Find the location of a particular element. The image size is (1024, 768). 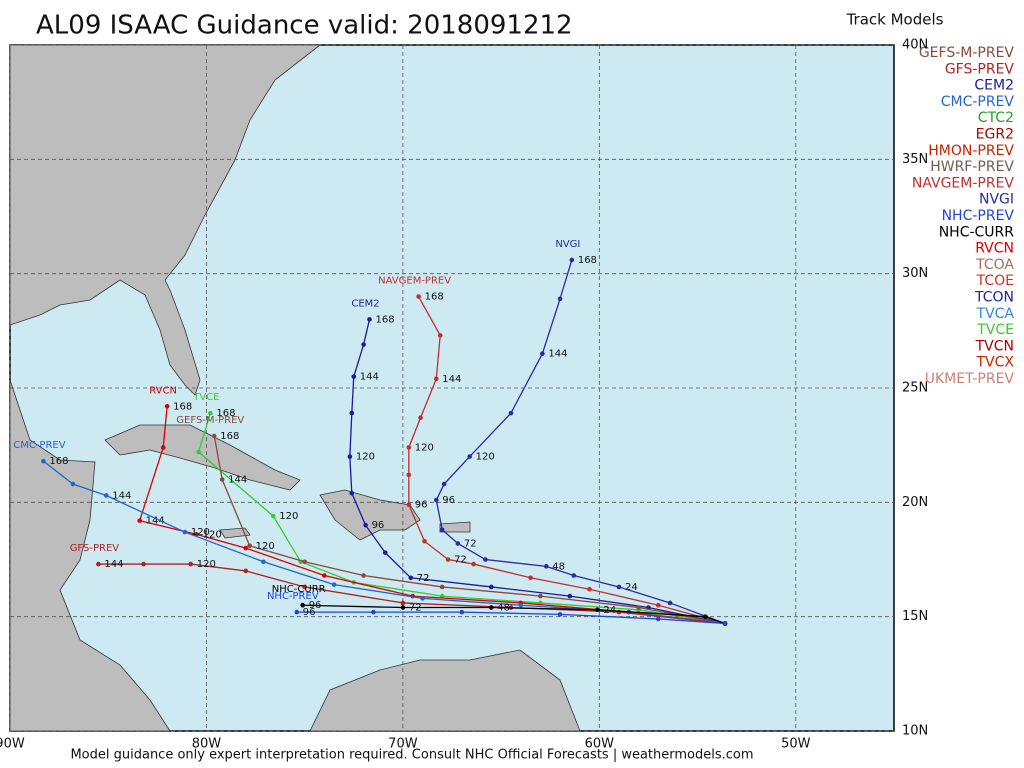

track-name: NHC-CURR is located at coordinates (299, 589).